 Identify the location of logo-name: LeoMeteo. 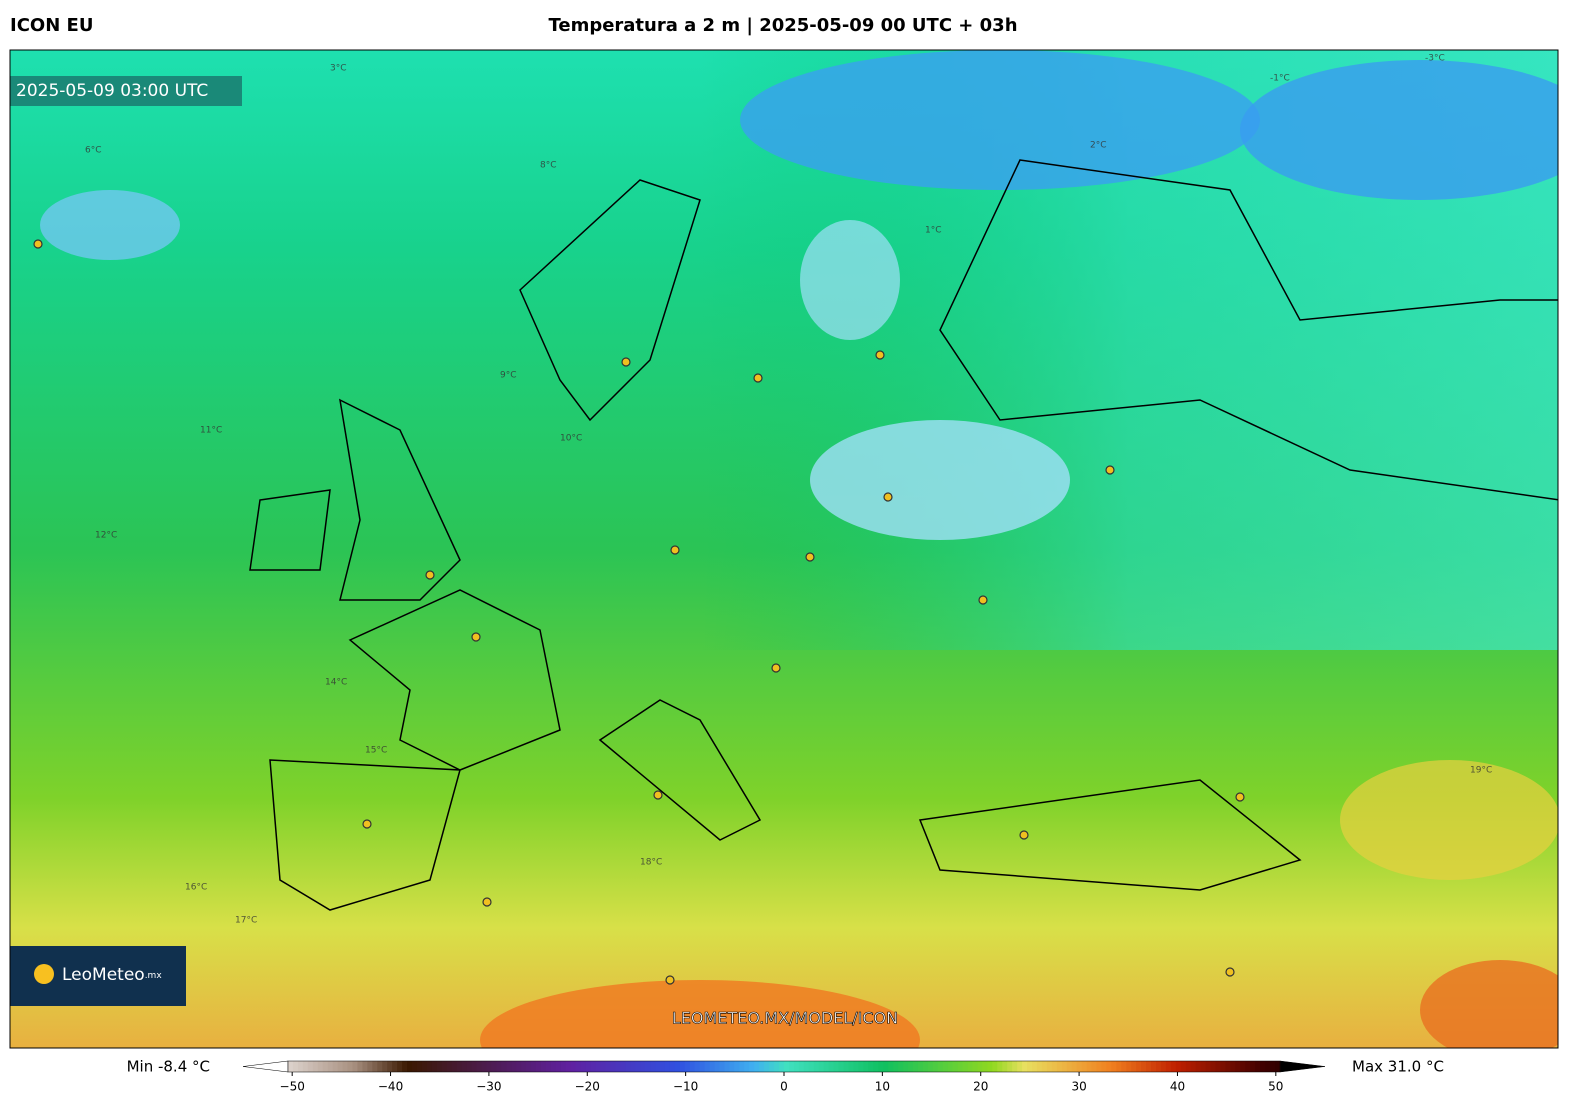
(103, 975).